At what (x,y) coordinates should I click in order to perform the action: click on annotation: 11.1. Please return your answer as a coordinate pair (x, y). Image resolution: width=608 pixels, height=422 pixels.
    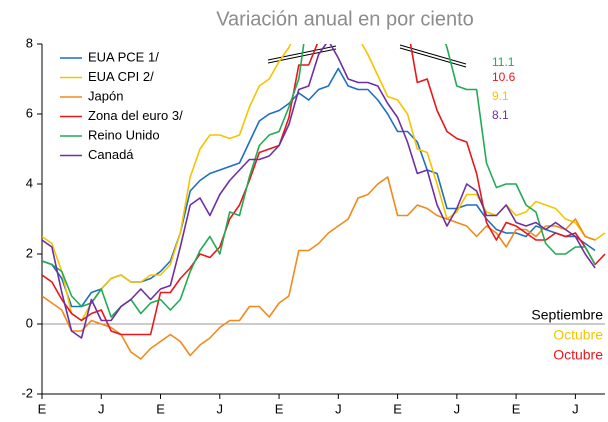
    Looking at the image, I should click on (503, 62).